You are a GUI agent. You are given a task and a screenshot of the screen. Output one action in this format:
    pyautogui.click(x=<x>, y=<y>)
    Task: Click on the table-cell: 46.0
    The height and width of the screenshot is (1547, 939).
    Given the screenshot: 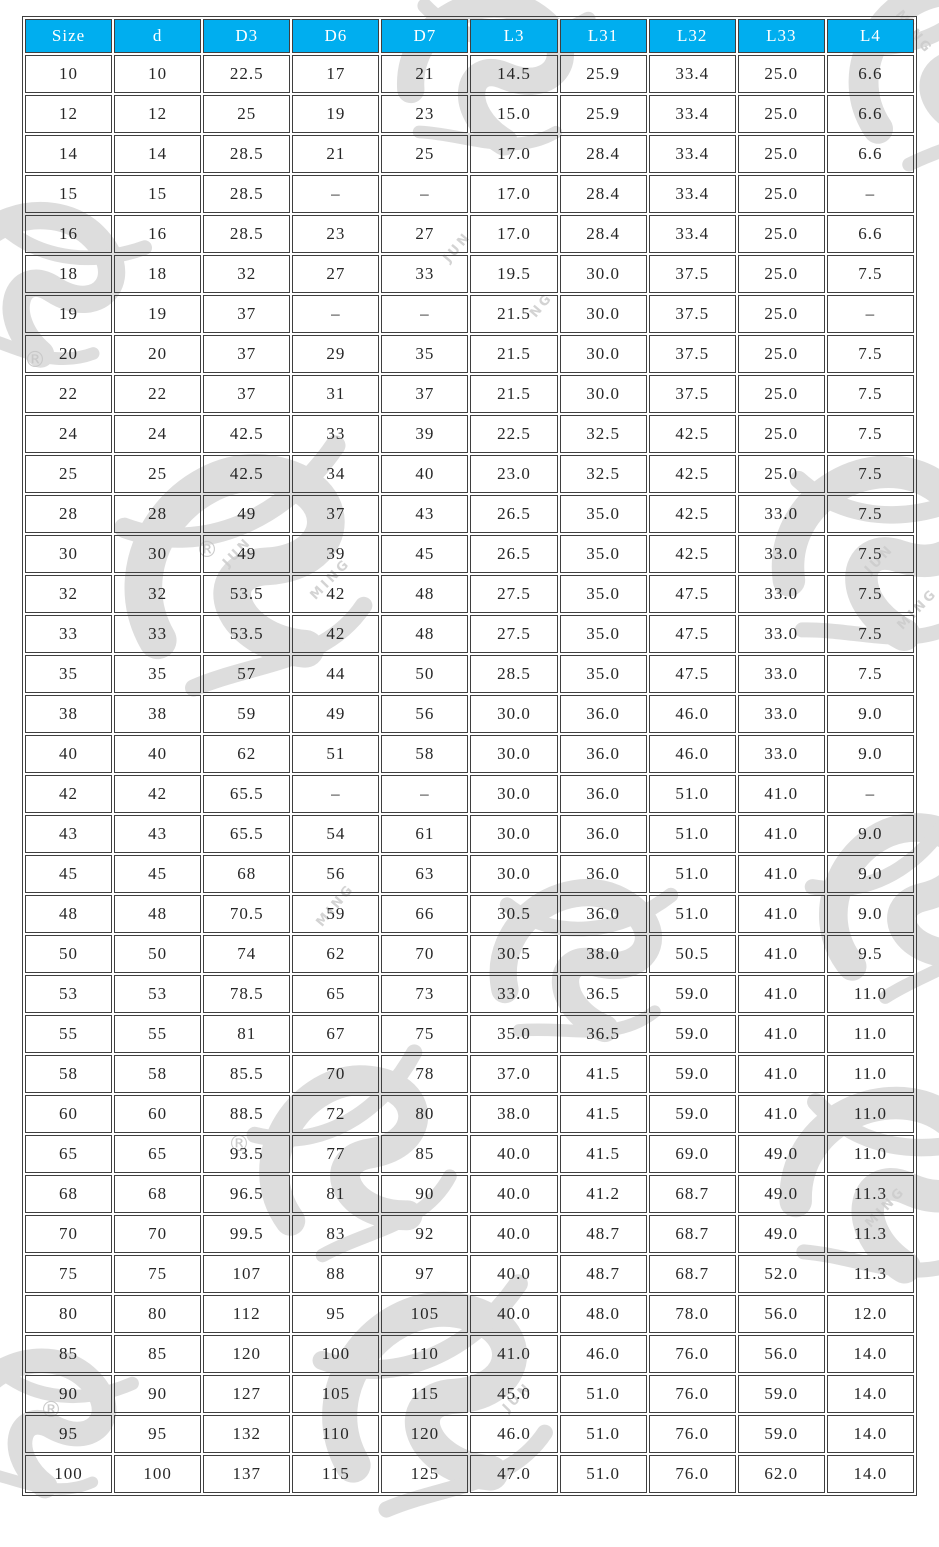 What is the action you would take?
    pyautogui.click(x=603, y=1354)
    